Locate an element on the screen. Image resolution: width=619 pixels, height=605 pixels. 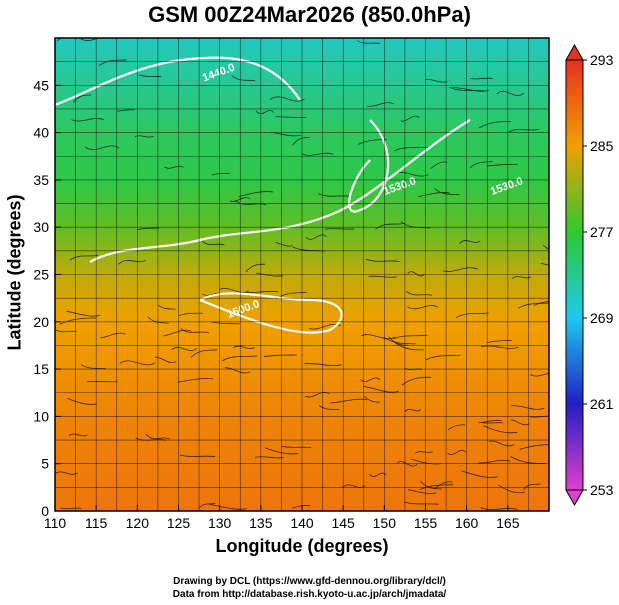
x-tick-label: 125 is located at coordinates (179, 523).